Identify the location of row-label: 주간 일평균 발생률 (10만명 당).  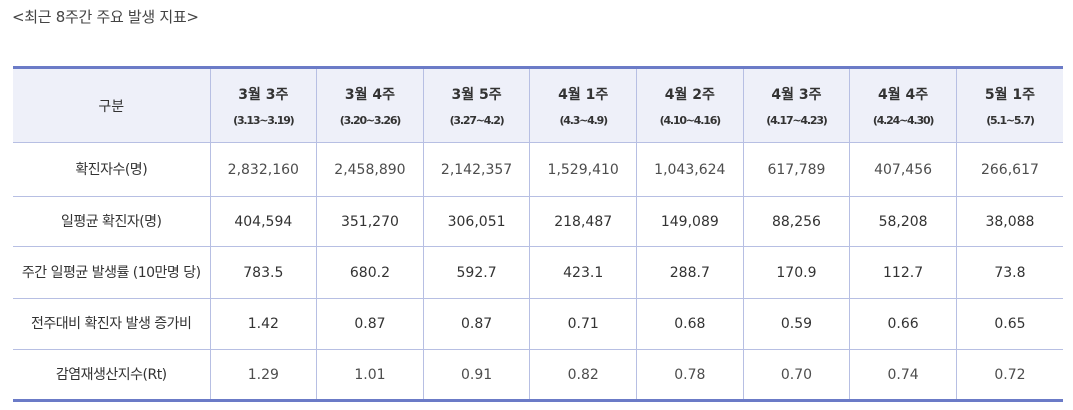
(112, 272).